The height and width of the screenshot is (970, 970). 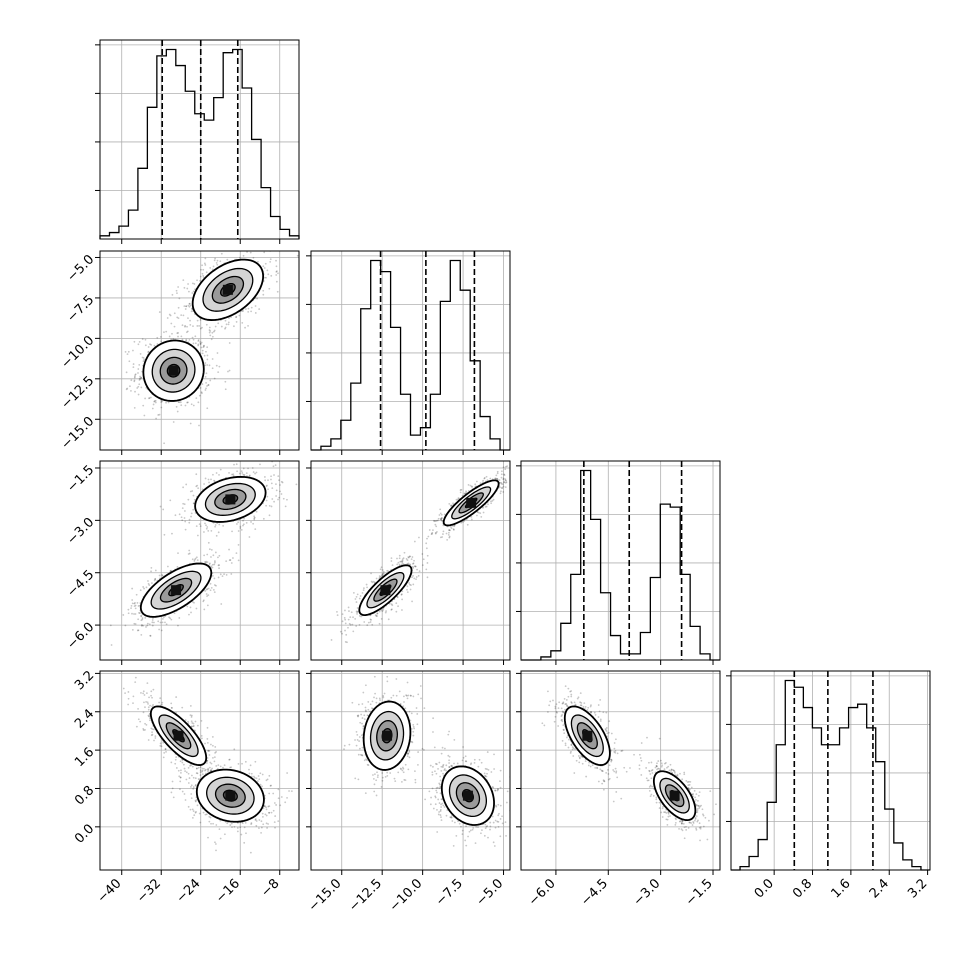 What do you see at coordinates (620, 560) in the screenshot?
I see `histogram-panel-frame` at bounding box center [620, 560].